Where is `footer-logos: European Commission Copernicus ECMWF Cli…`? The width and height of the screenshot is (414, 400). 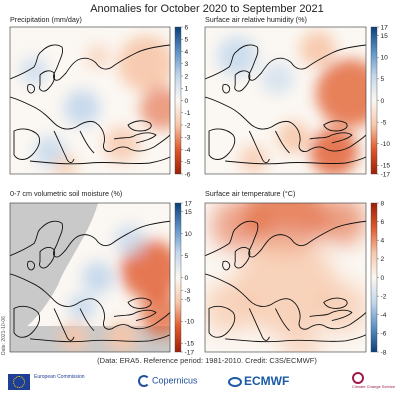
footer-logos: European Commission Copernicus ECMWF Cli… is located at coordinates (207, 385).